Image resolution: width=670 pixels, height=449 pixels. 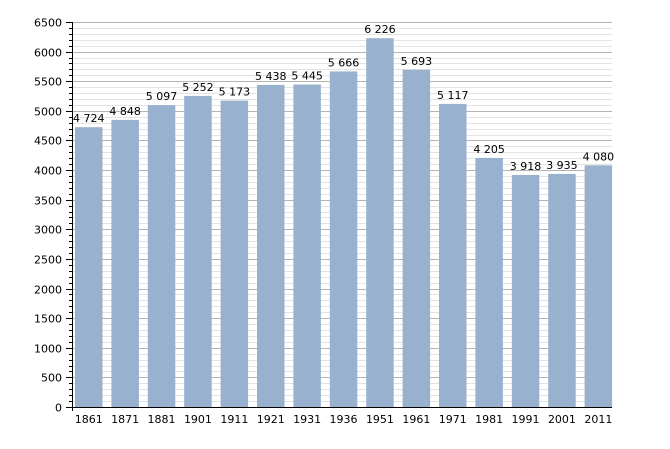 I want to click on y-tick-label: 6000, so click(x=48, y=53).